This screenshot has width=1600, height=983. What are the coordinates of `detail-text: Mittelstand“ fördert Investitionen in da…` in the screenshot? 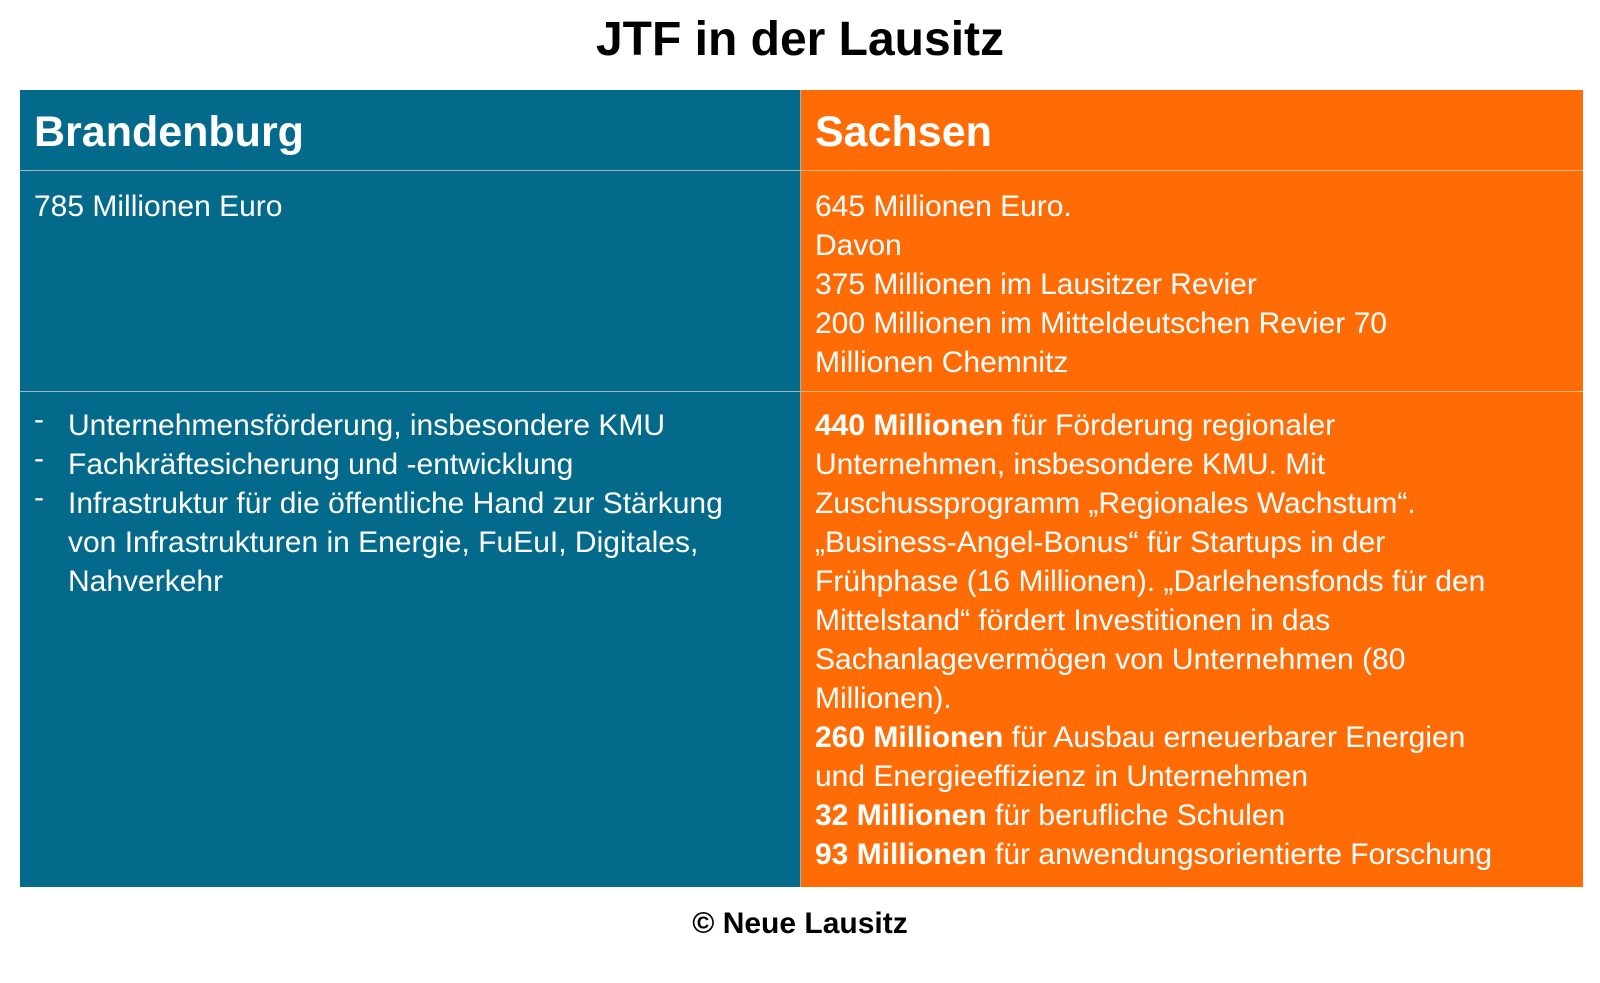 It's located at (1073, 620).